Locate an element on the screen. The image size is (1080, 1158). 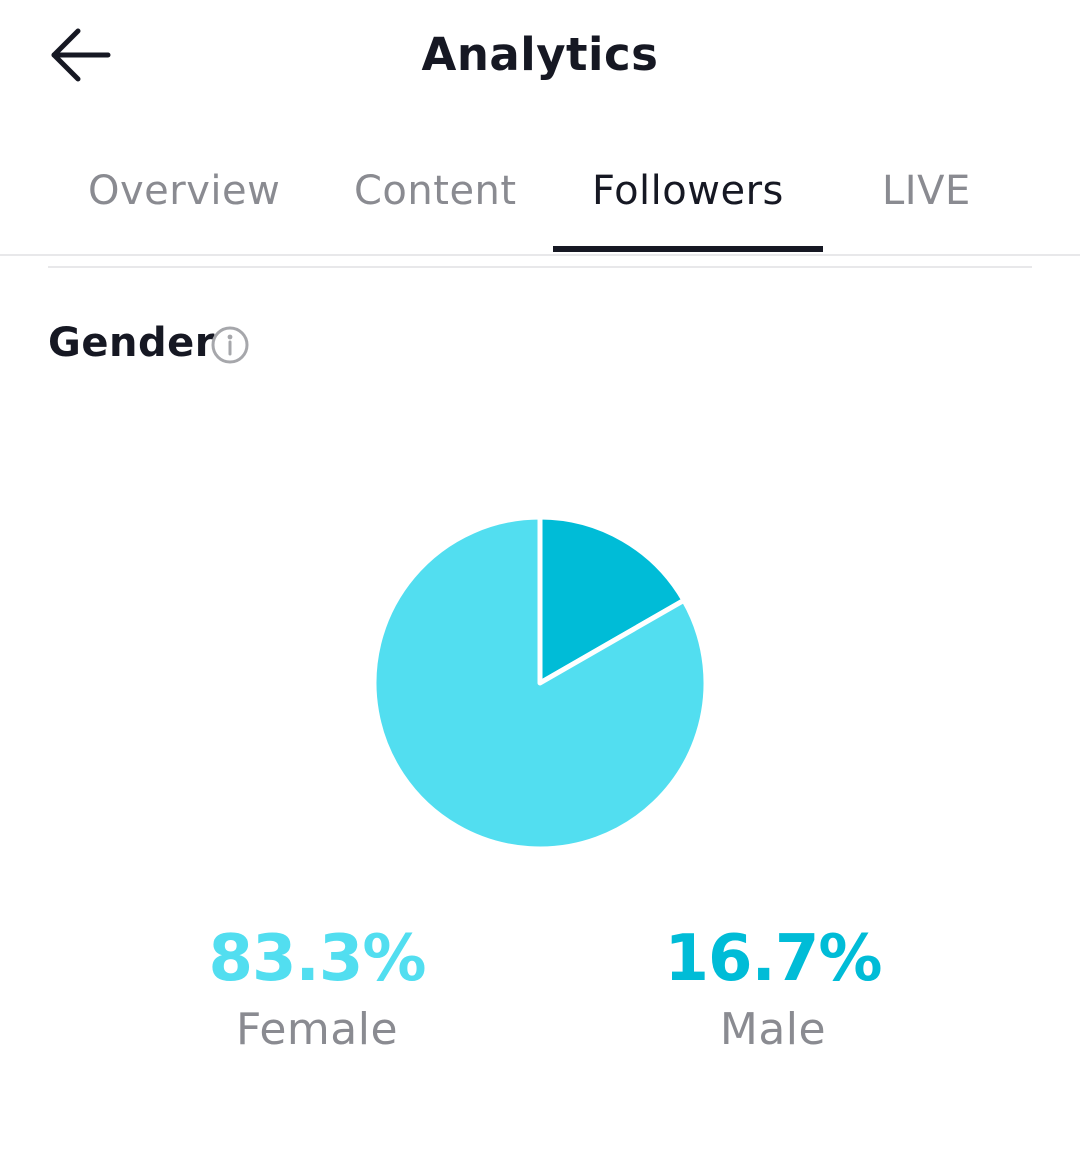
section-divider is located at coordinates (540, 267).